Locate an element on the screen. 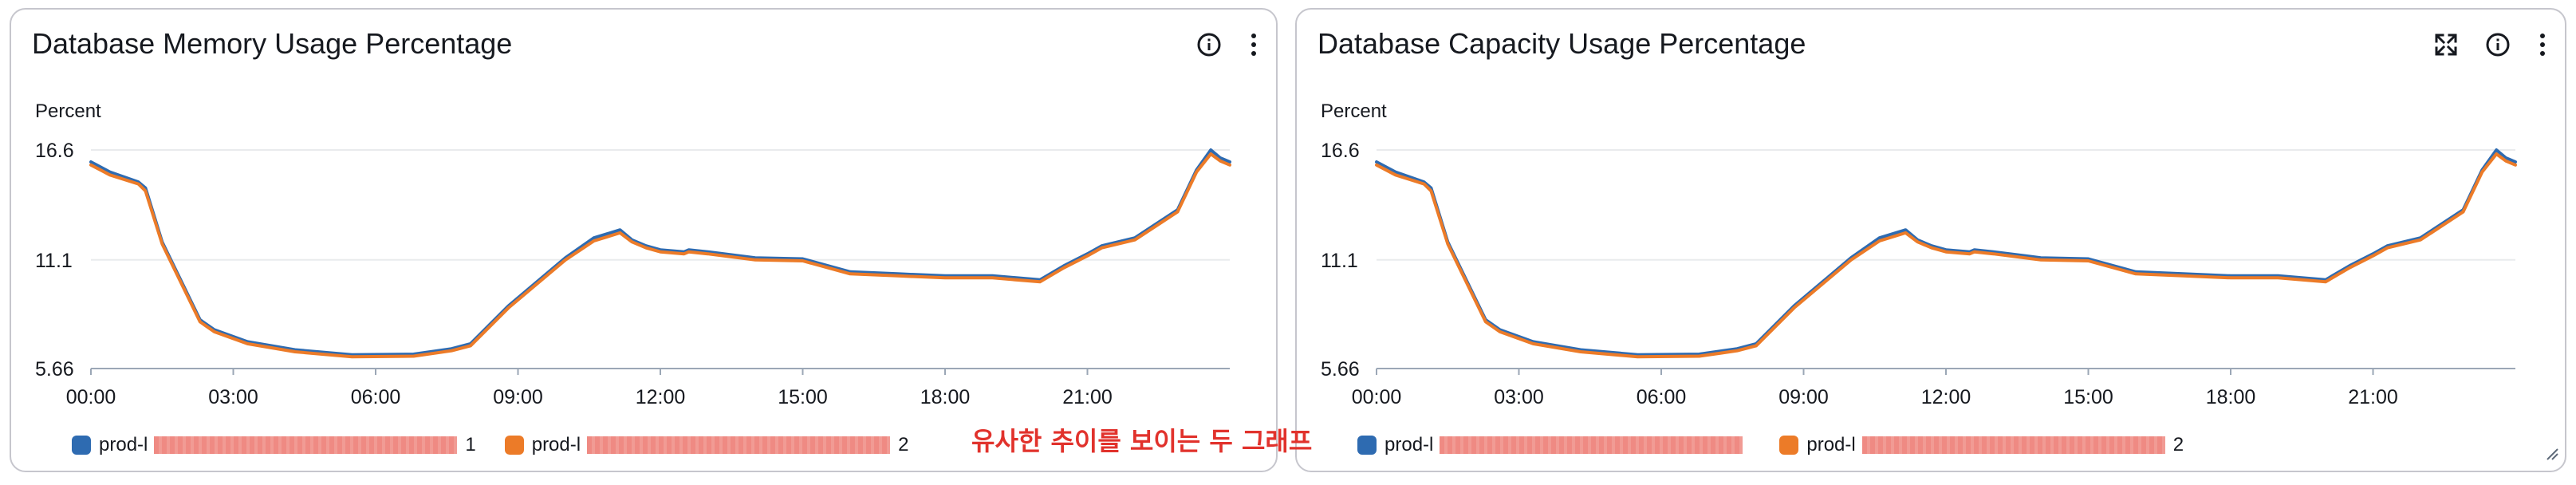  chart-legend: prod-l prod-l 2 is located at coordinates (1770, 445).